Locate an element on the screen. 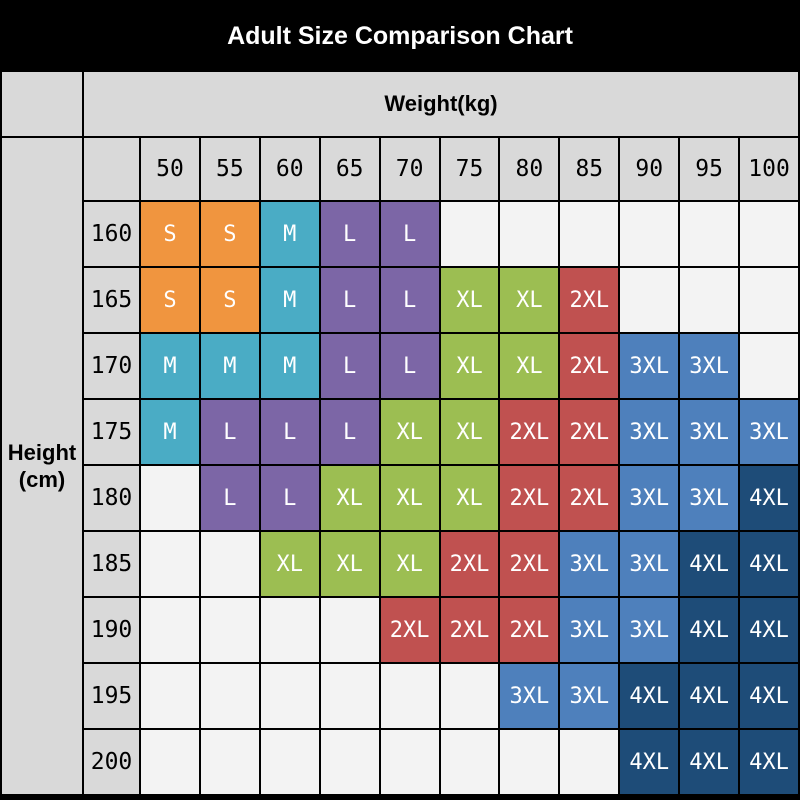 The width and height of the screenshot is (800, 800). size-cell-165-70: L is located at coordinates (409, 300).